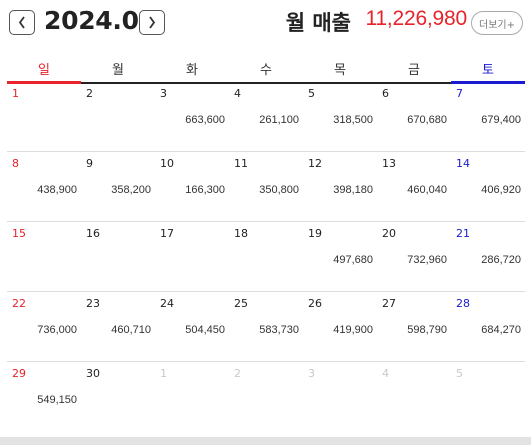 This screenshot has height=445, width=531. Describe the element at coordinates (427, 260) in the screenshot. I see `daily-sales-amount: 732,960` at that location.